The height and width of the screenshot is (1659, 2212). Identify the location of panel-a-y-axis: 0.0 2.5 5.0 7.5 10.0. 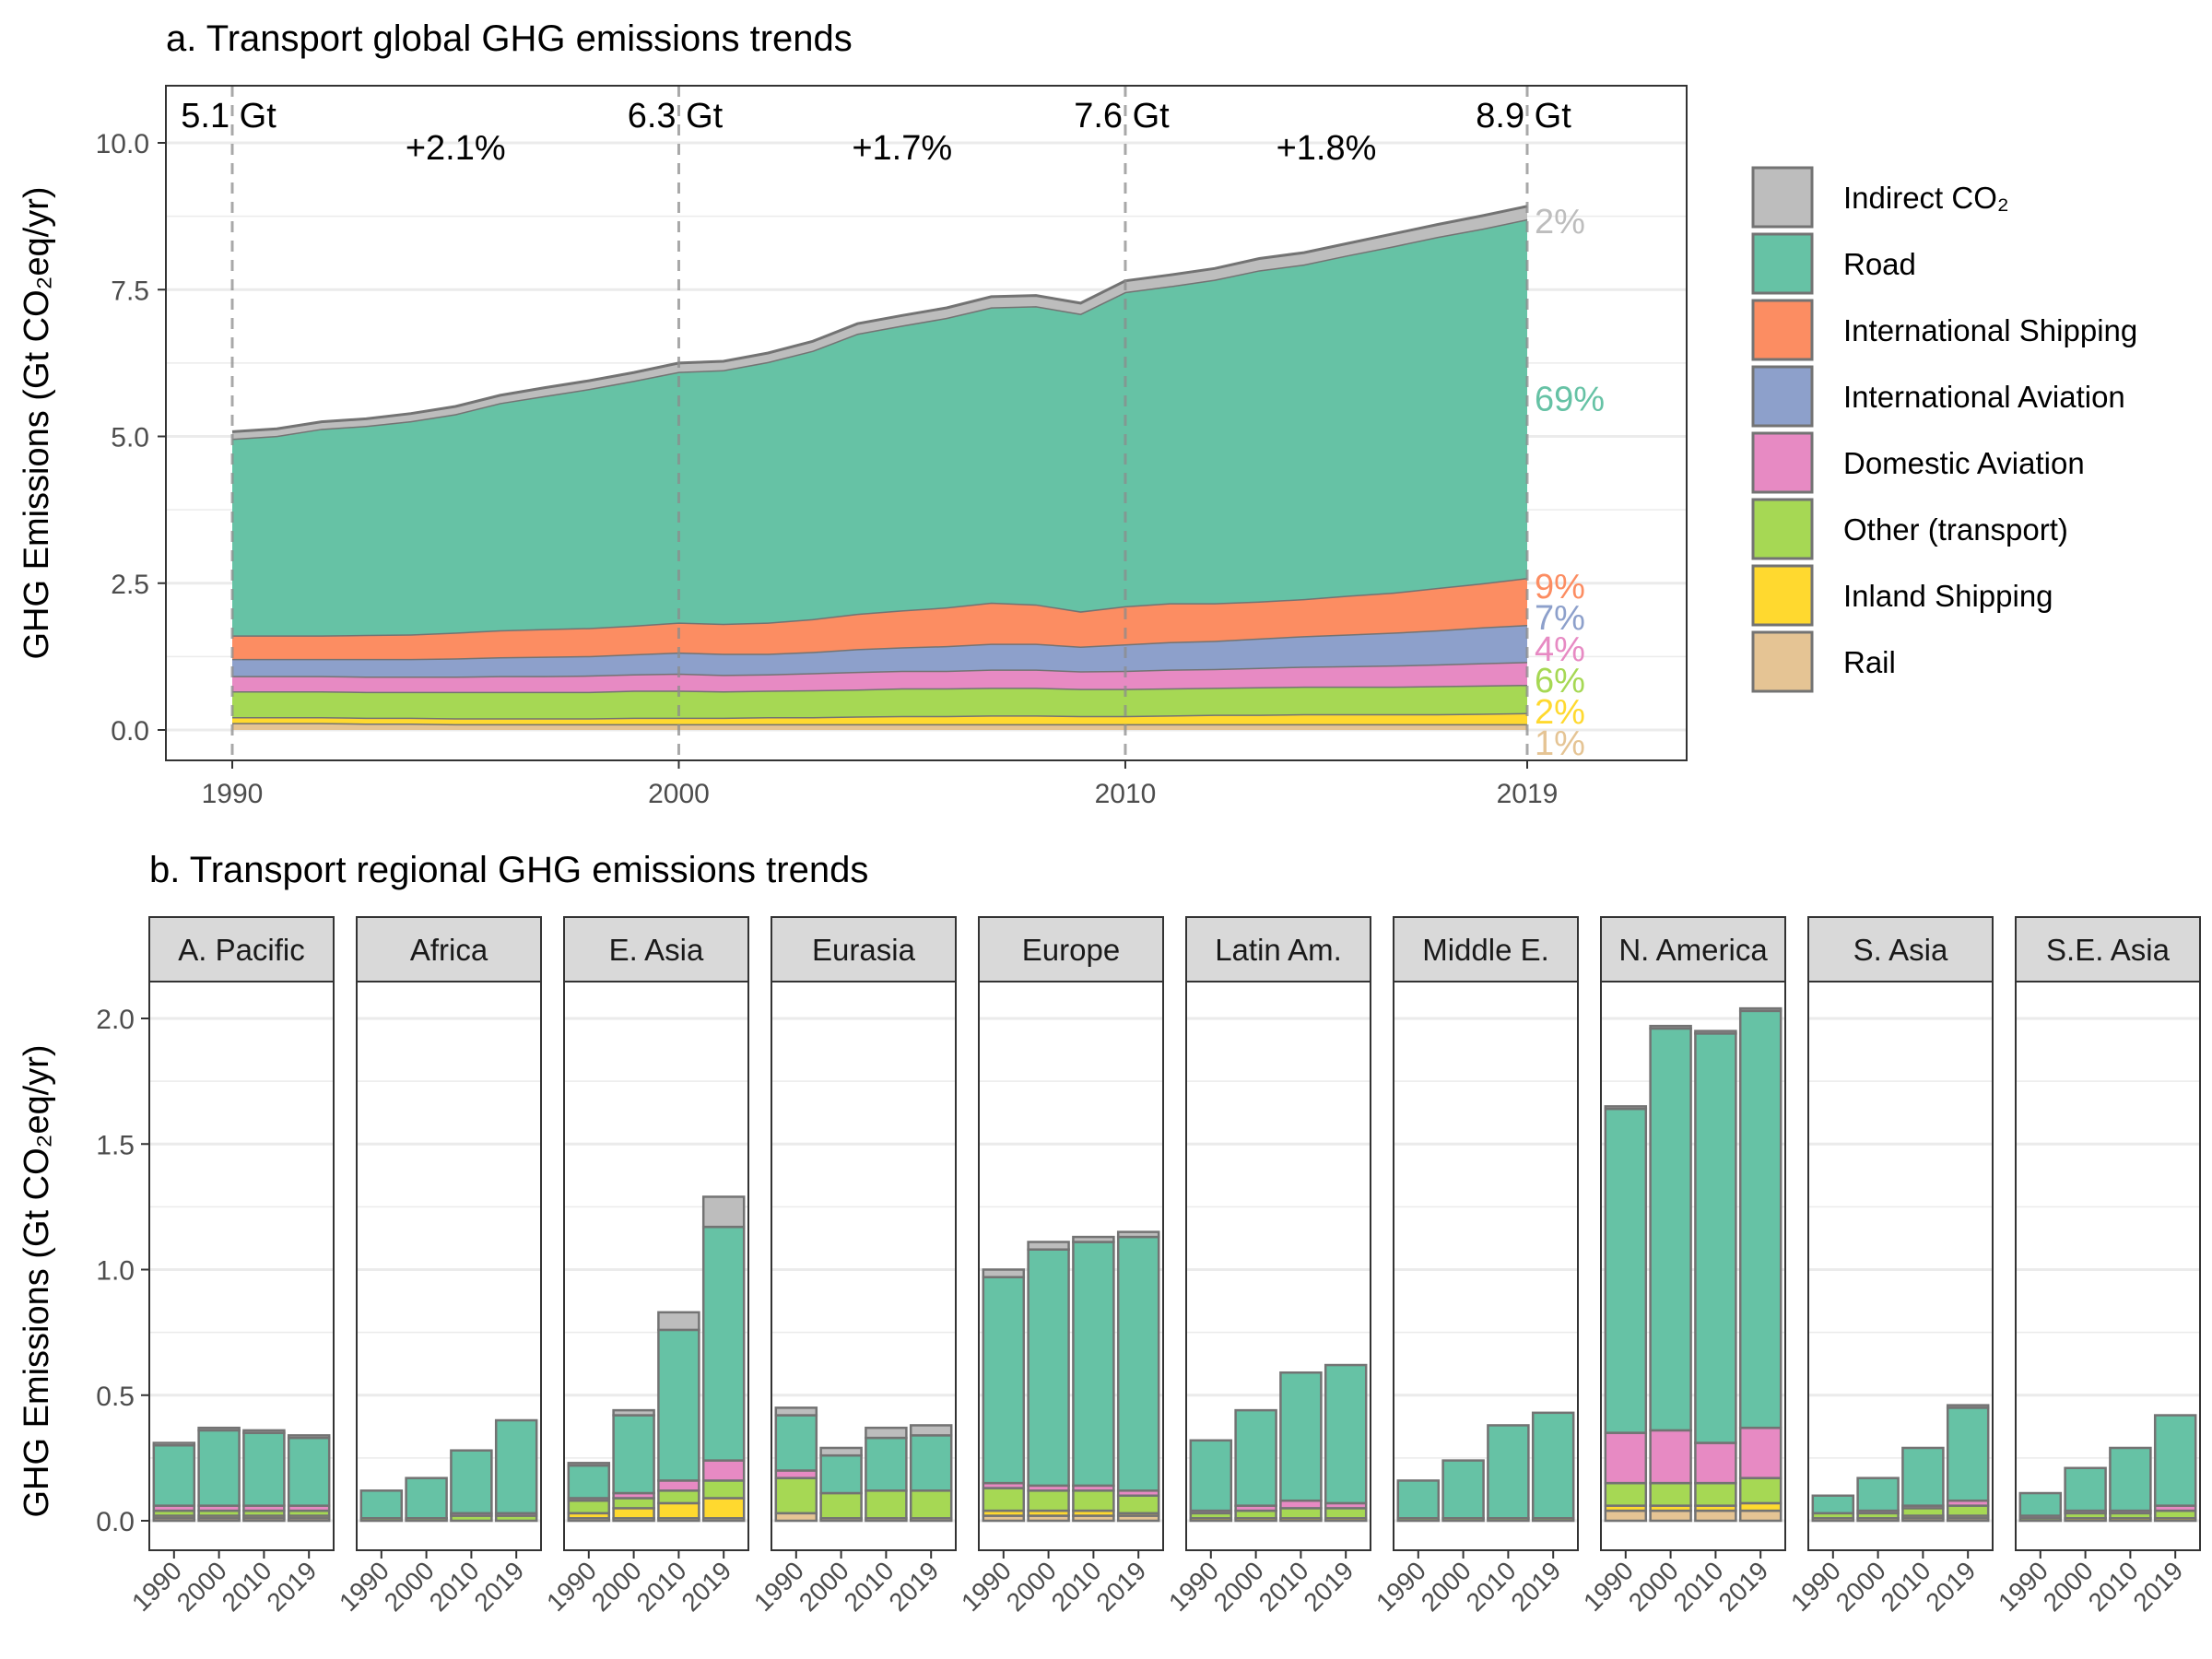
(131, 438).